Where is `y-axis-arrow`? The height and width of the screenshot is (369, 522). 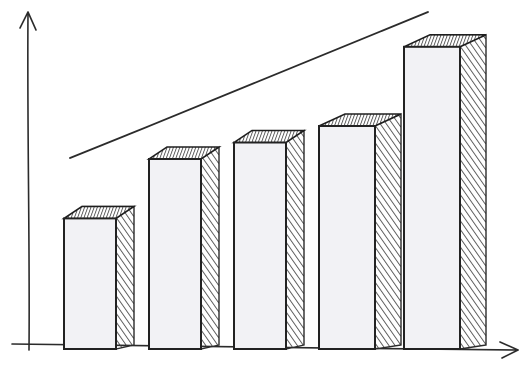
y-axis-arrow is located at coordinates (28, 21).